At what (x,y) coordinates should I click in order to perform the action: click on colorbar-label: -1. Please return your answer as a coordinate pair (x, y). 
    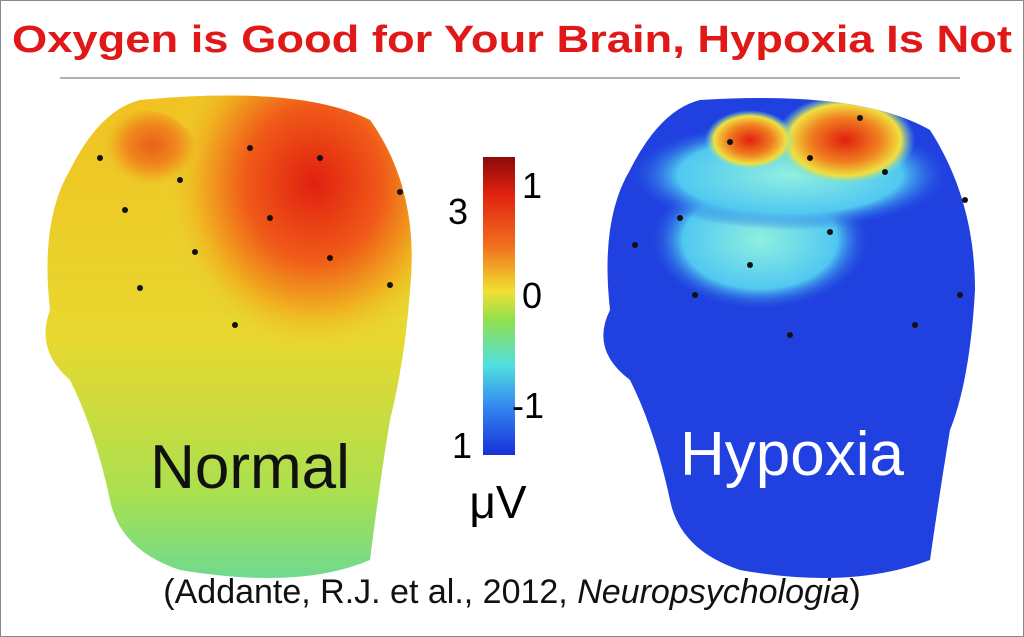
    Looking at the image, I should click on (528, 405).